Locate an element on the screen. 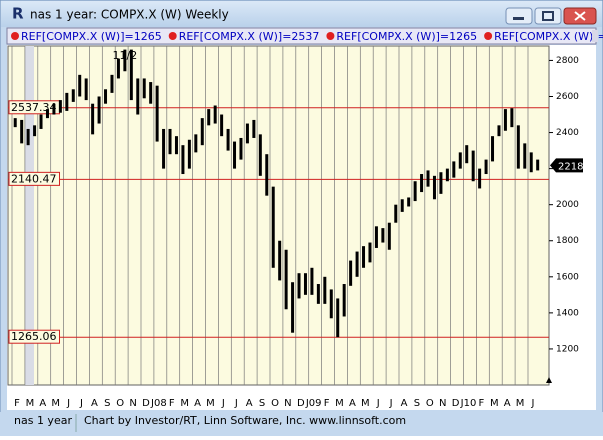 This screenshot has width=603, height=440. legend-item: REF[COMPX.X (W)]=2140 is located at coordinates (548, 36).